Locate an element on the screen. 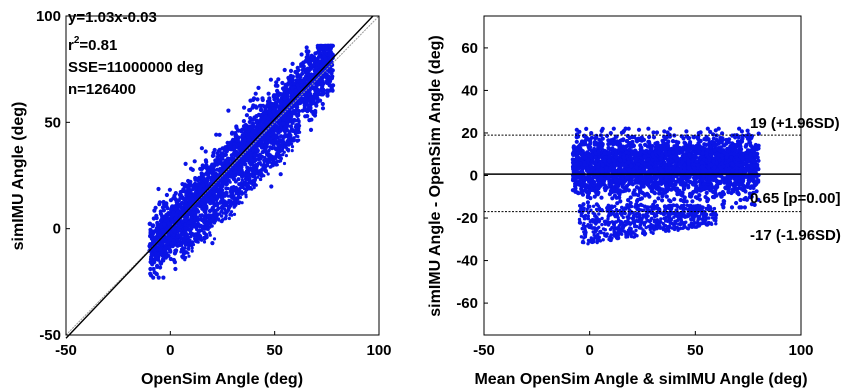  n-label: n=126400 is located at coordinates (102, 89).